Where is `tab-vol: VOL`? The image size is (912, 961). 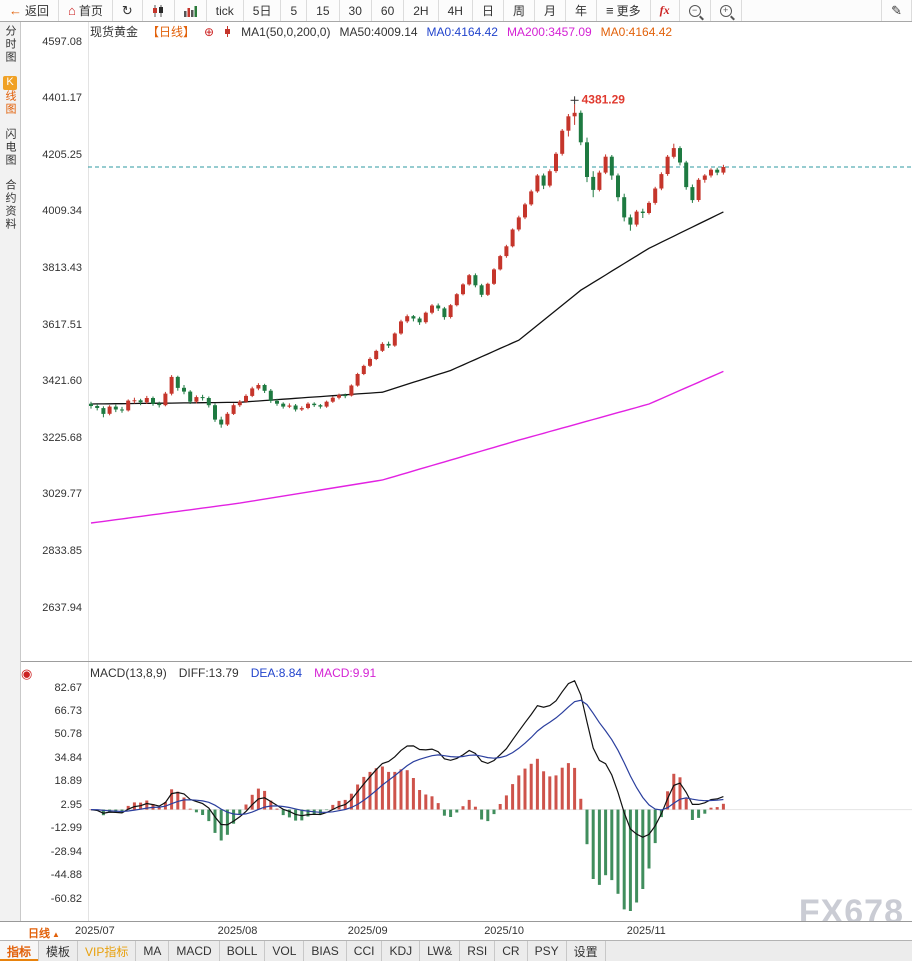
tab-vol: VOL is located at coordinates (285, 951).